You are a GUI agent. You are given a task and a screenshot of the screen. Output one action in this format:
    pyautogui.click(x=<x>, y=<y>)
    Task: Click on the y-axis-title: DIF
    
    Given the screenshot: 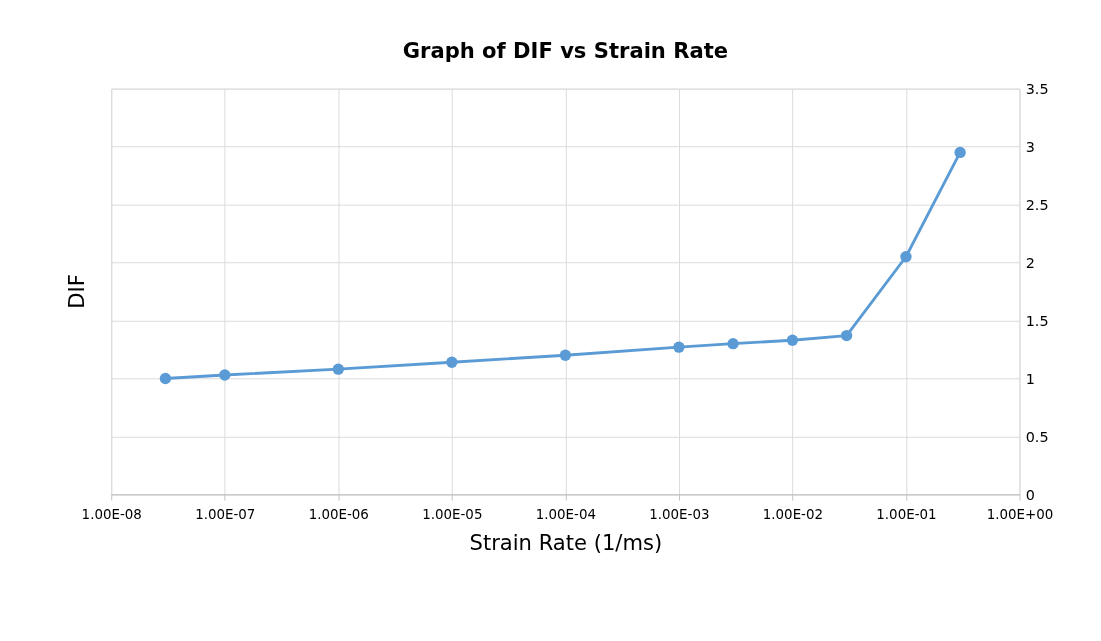 What is the action you would take?
    pyautogui.click(x=77, y=291)
    